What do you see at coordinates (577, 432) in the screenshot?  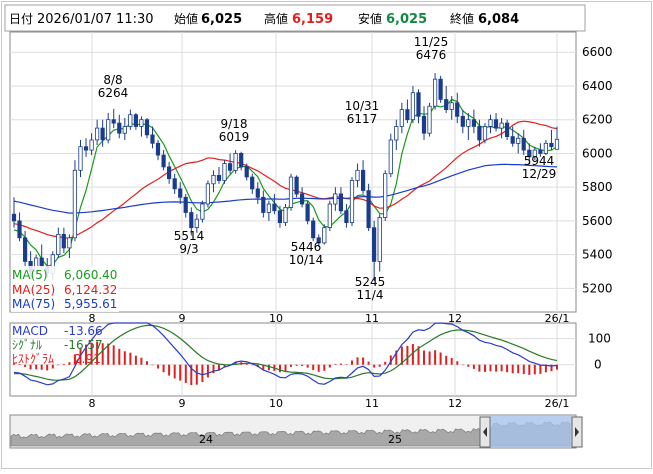 I see `navigator-right-handle` at bounding box center [577, 432].